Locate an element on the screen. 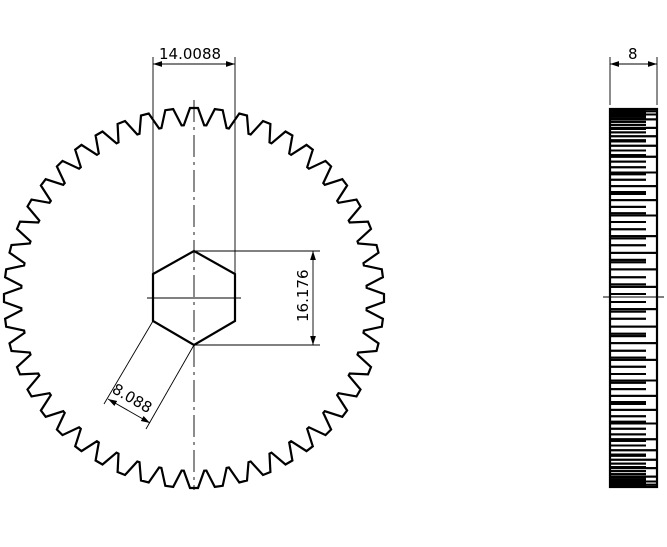  extension-line-a is located at coordinates (128, 362).